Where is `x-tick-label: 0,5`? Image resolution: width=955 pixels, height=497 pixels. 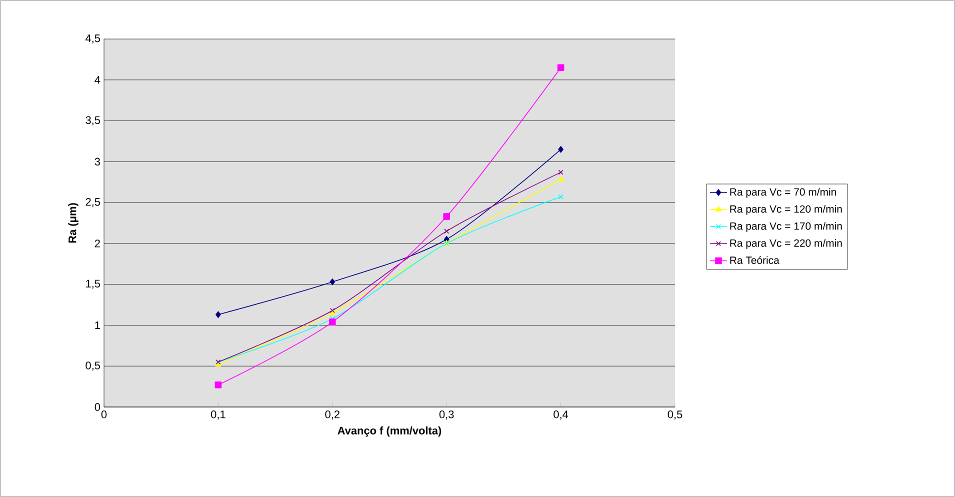
x-tick-label: 0,5 is located at coordinates (675, 415).